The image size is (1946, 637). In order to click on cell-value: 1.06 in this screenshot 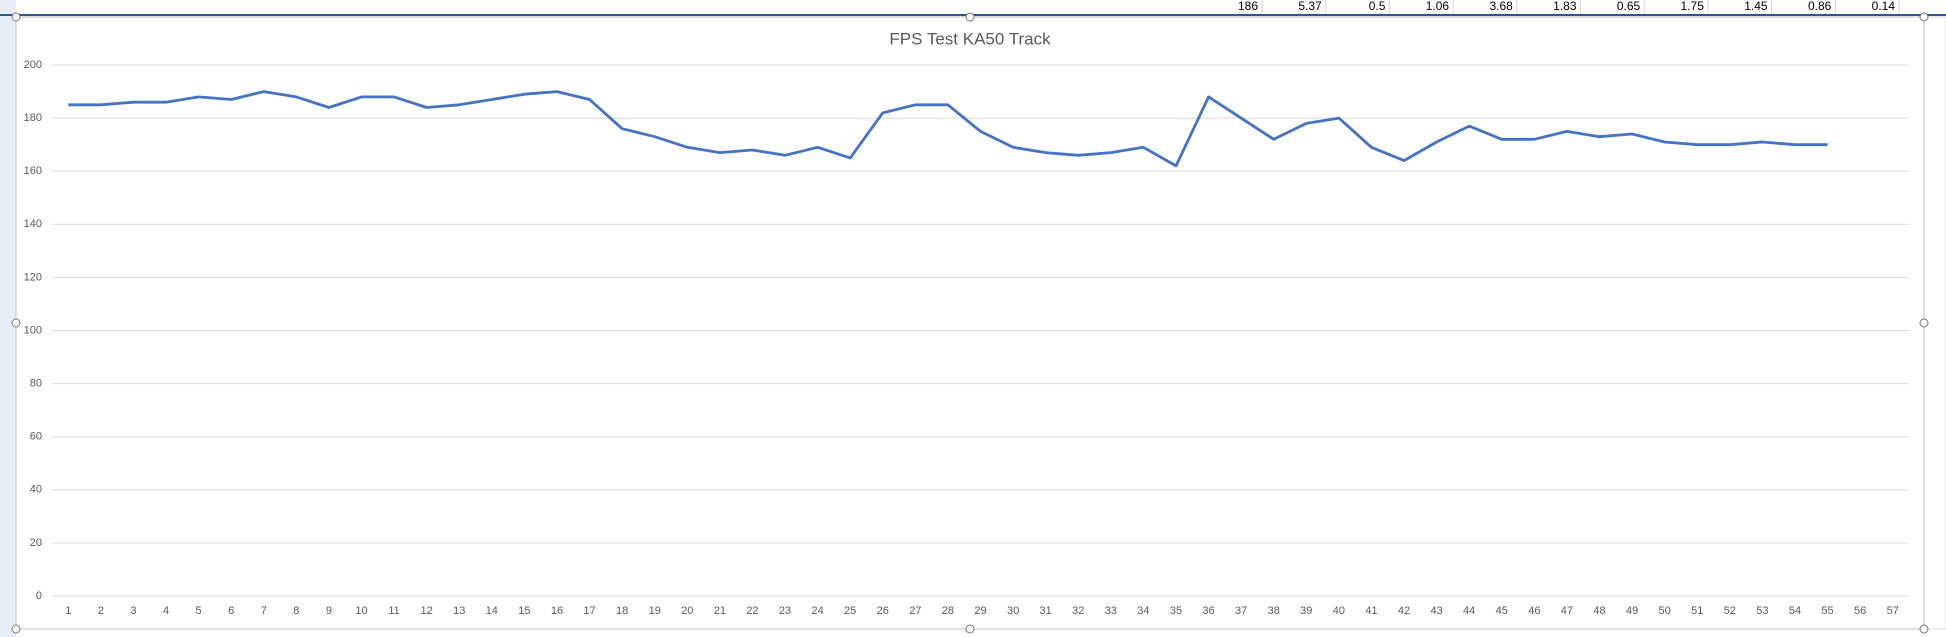, I will do `click(1438, 6)`.